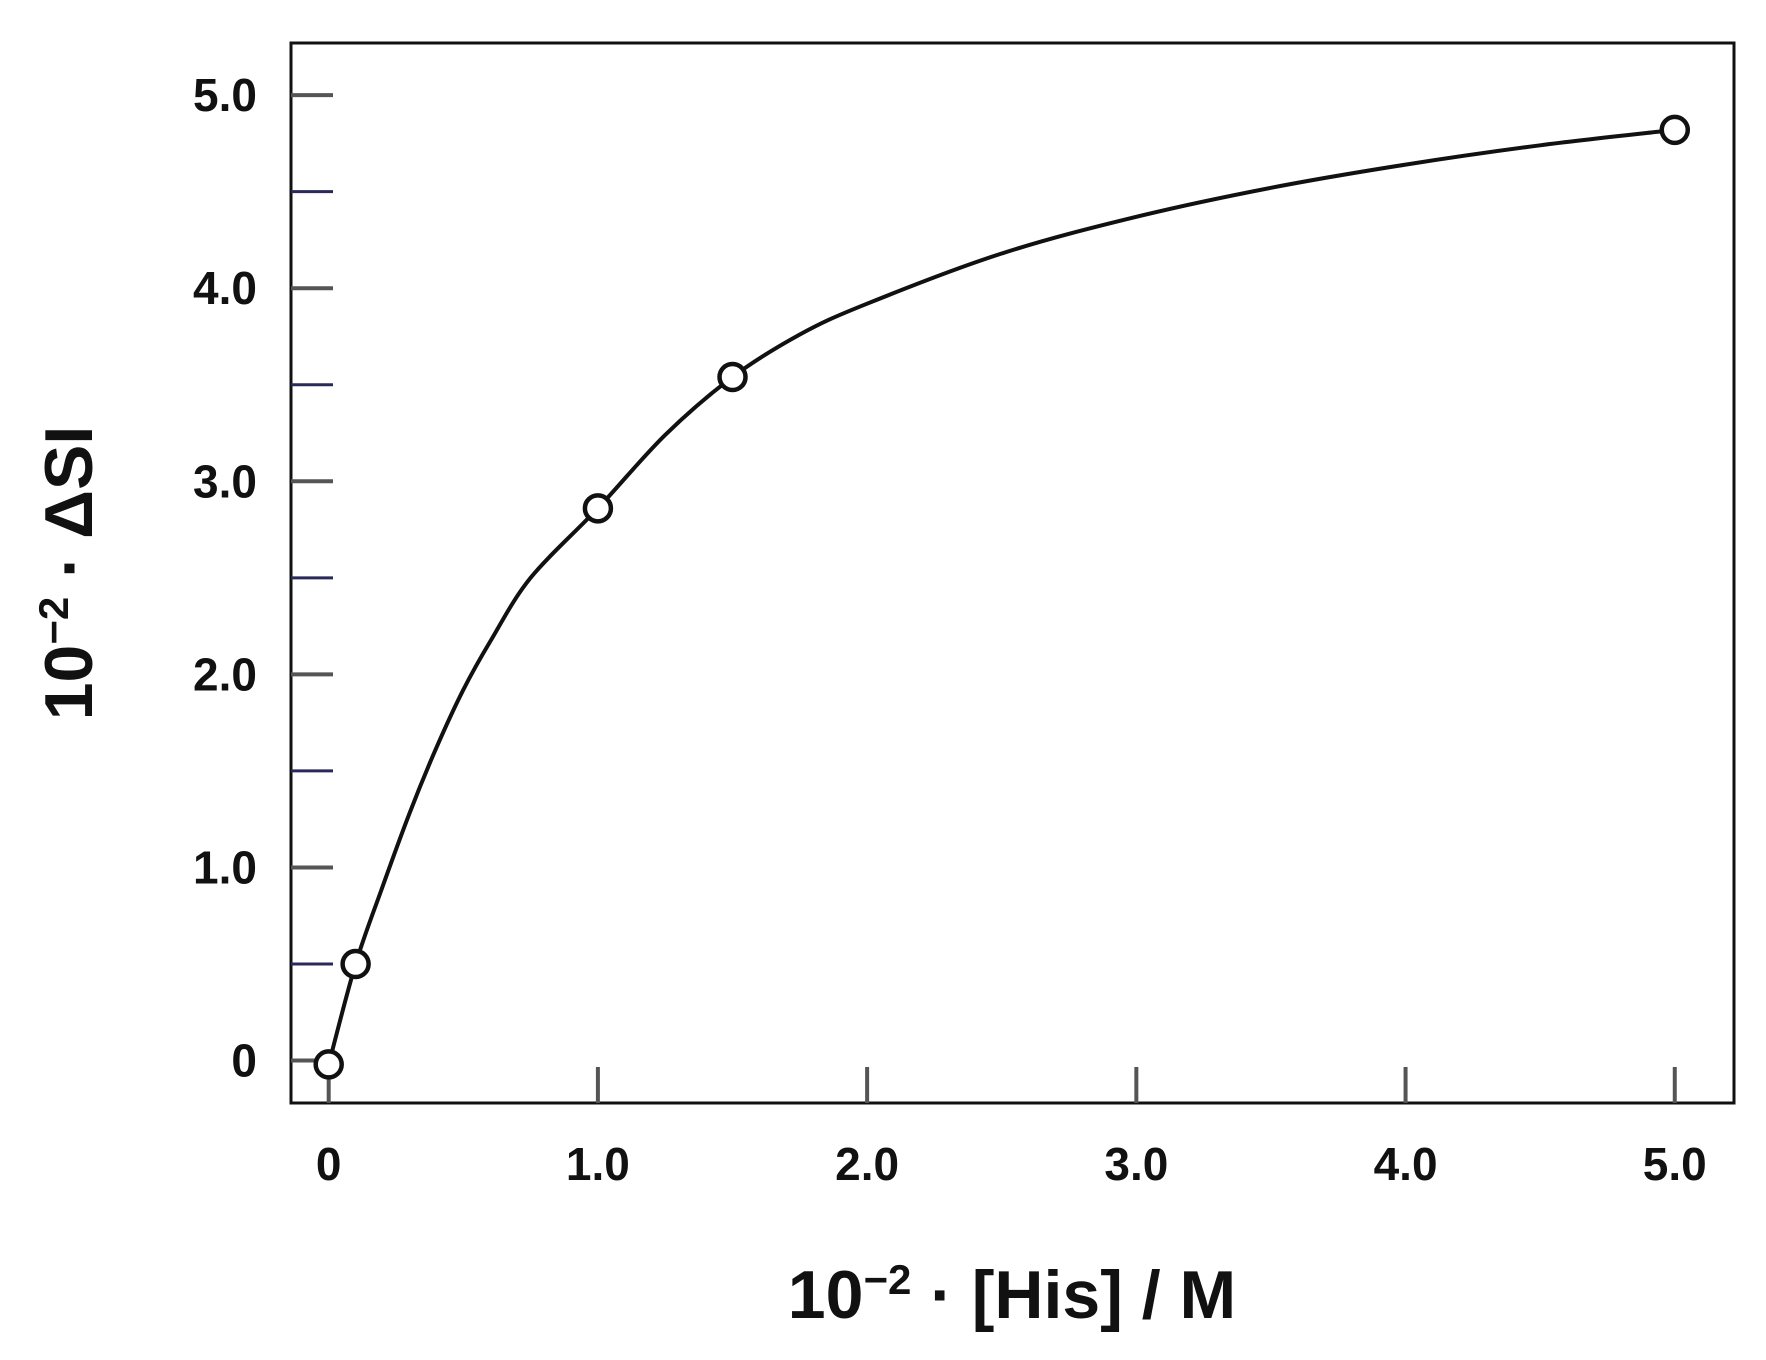 The image size is (1766, 1360). I want to click on y-tick-label-4: 4.0, so click(225, 288).